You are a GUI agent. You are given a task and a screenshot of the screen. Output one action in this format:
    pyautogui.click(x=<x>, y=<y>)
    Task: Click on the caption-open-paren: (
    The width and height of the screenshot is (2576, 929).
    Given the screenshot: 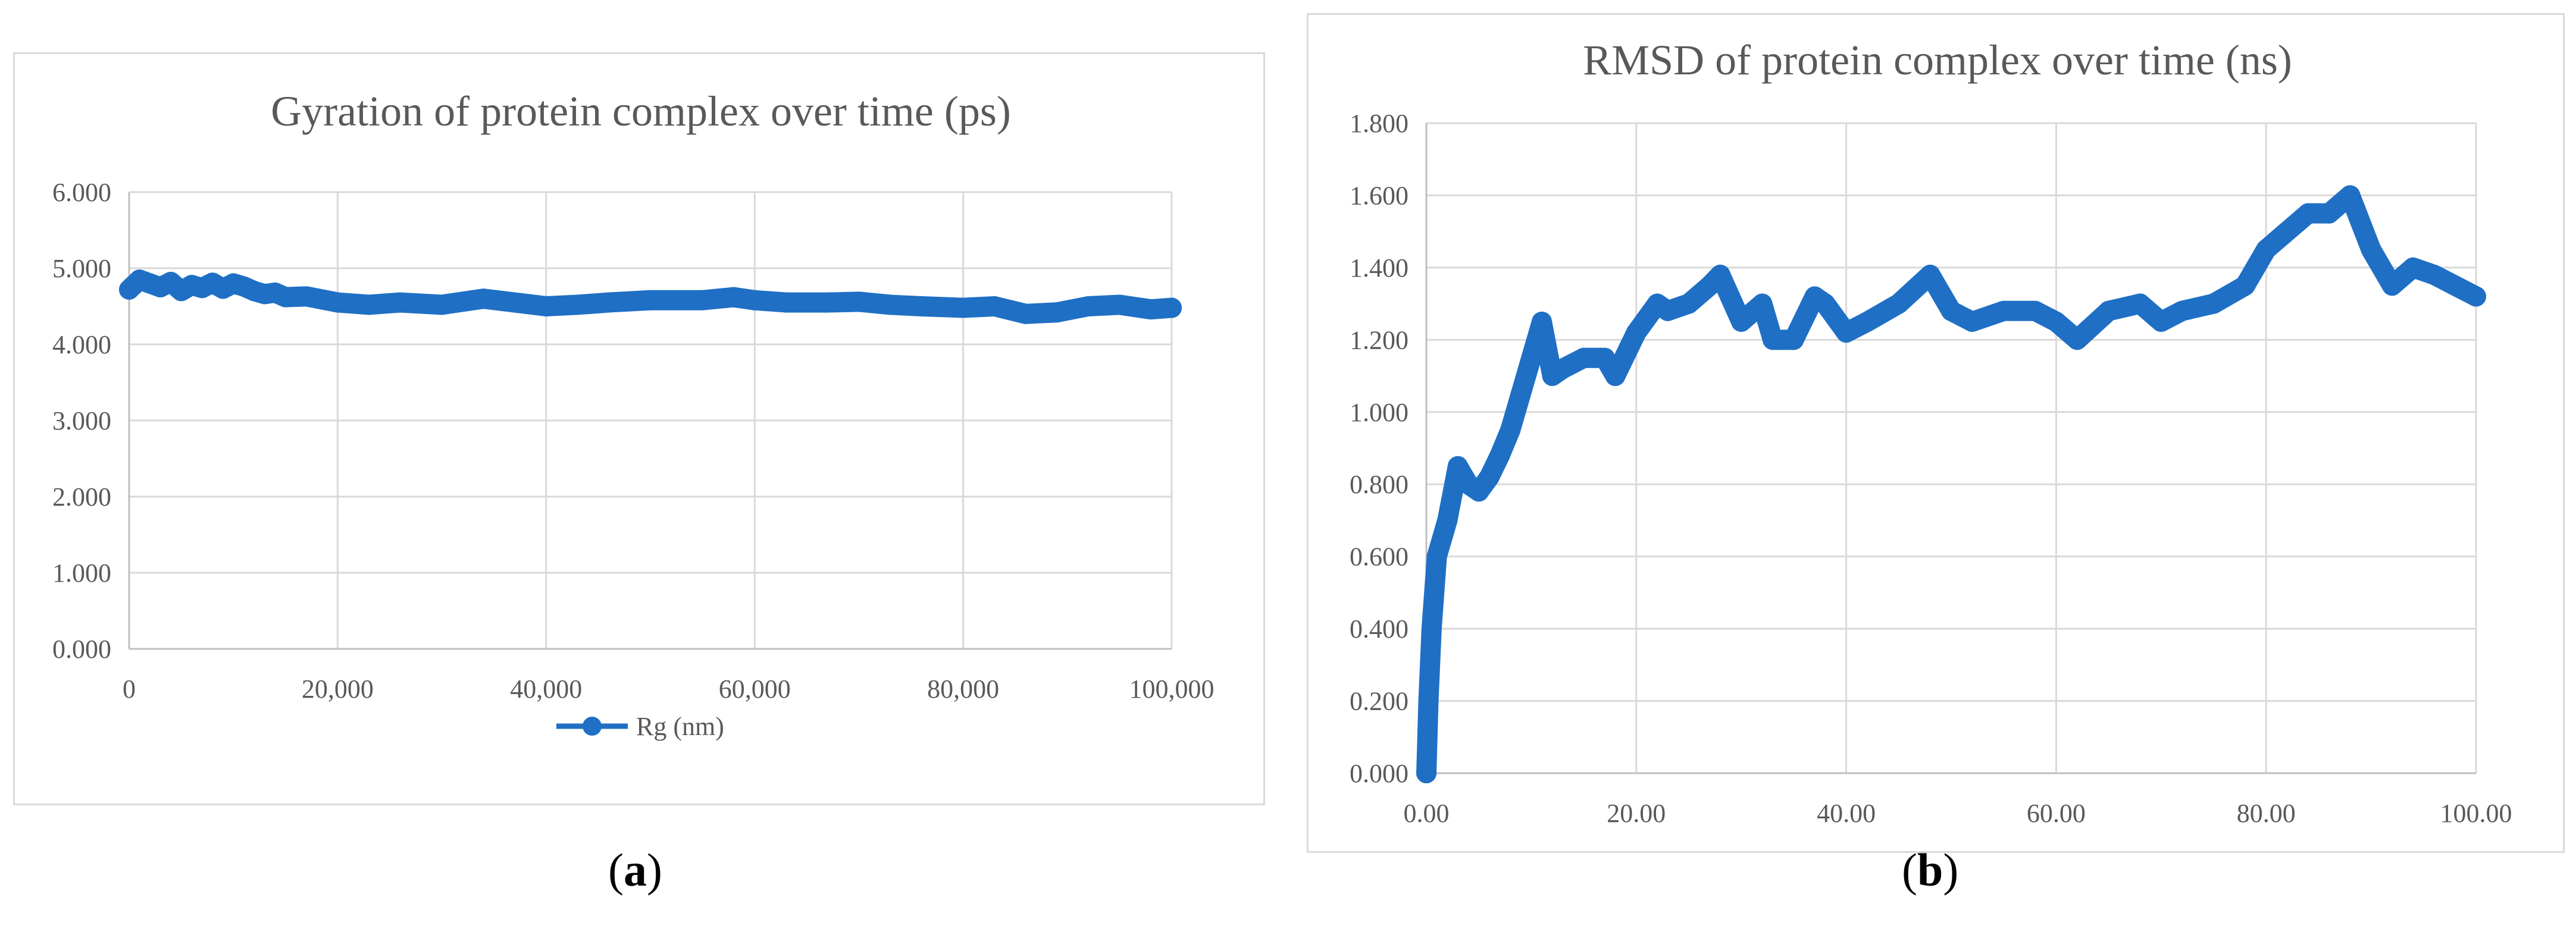 What is the action you would take?
    pyautogui.click(x=616, y=870)
    